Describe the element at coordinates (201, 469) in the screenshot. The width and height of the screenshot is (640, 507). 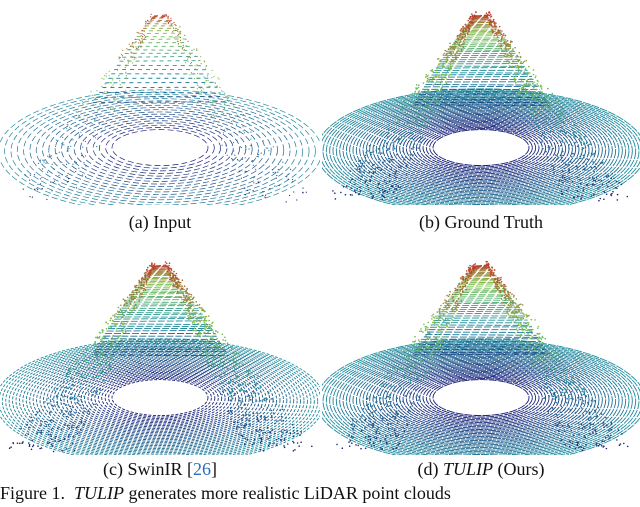
I see `citation-link: 26` at that location.